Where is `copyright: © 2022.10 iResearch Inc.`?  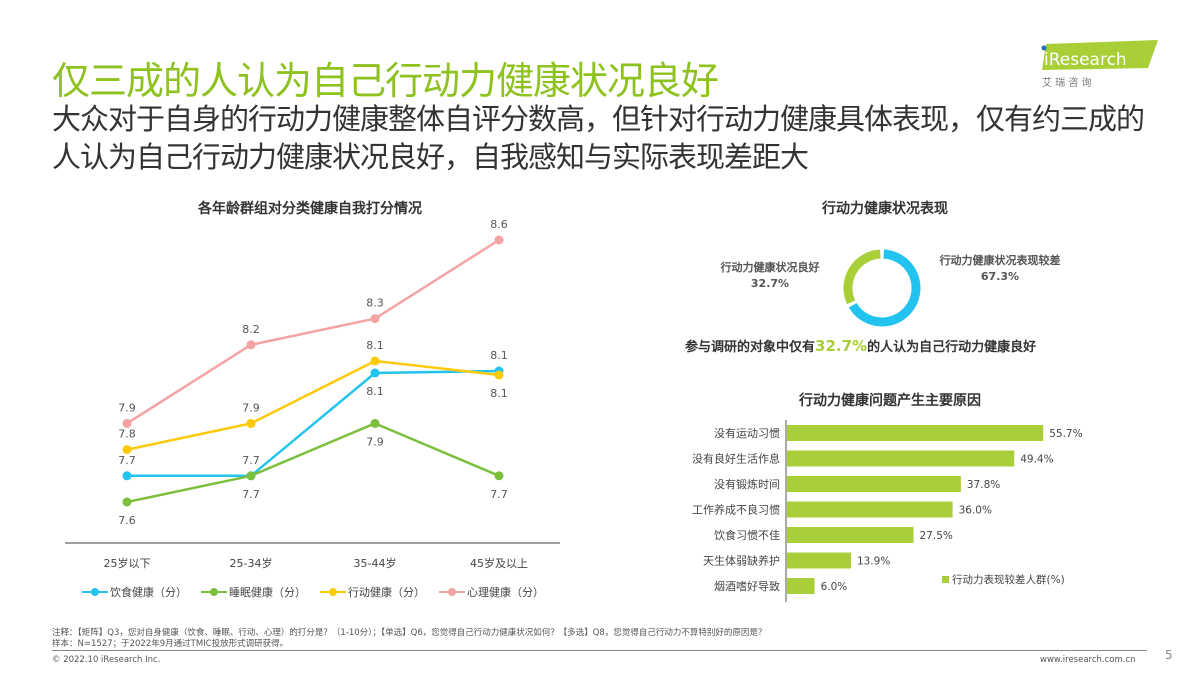 copyright: © 2022.10 iResearch Inc. is located at coordinates (106, 660).